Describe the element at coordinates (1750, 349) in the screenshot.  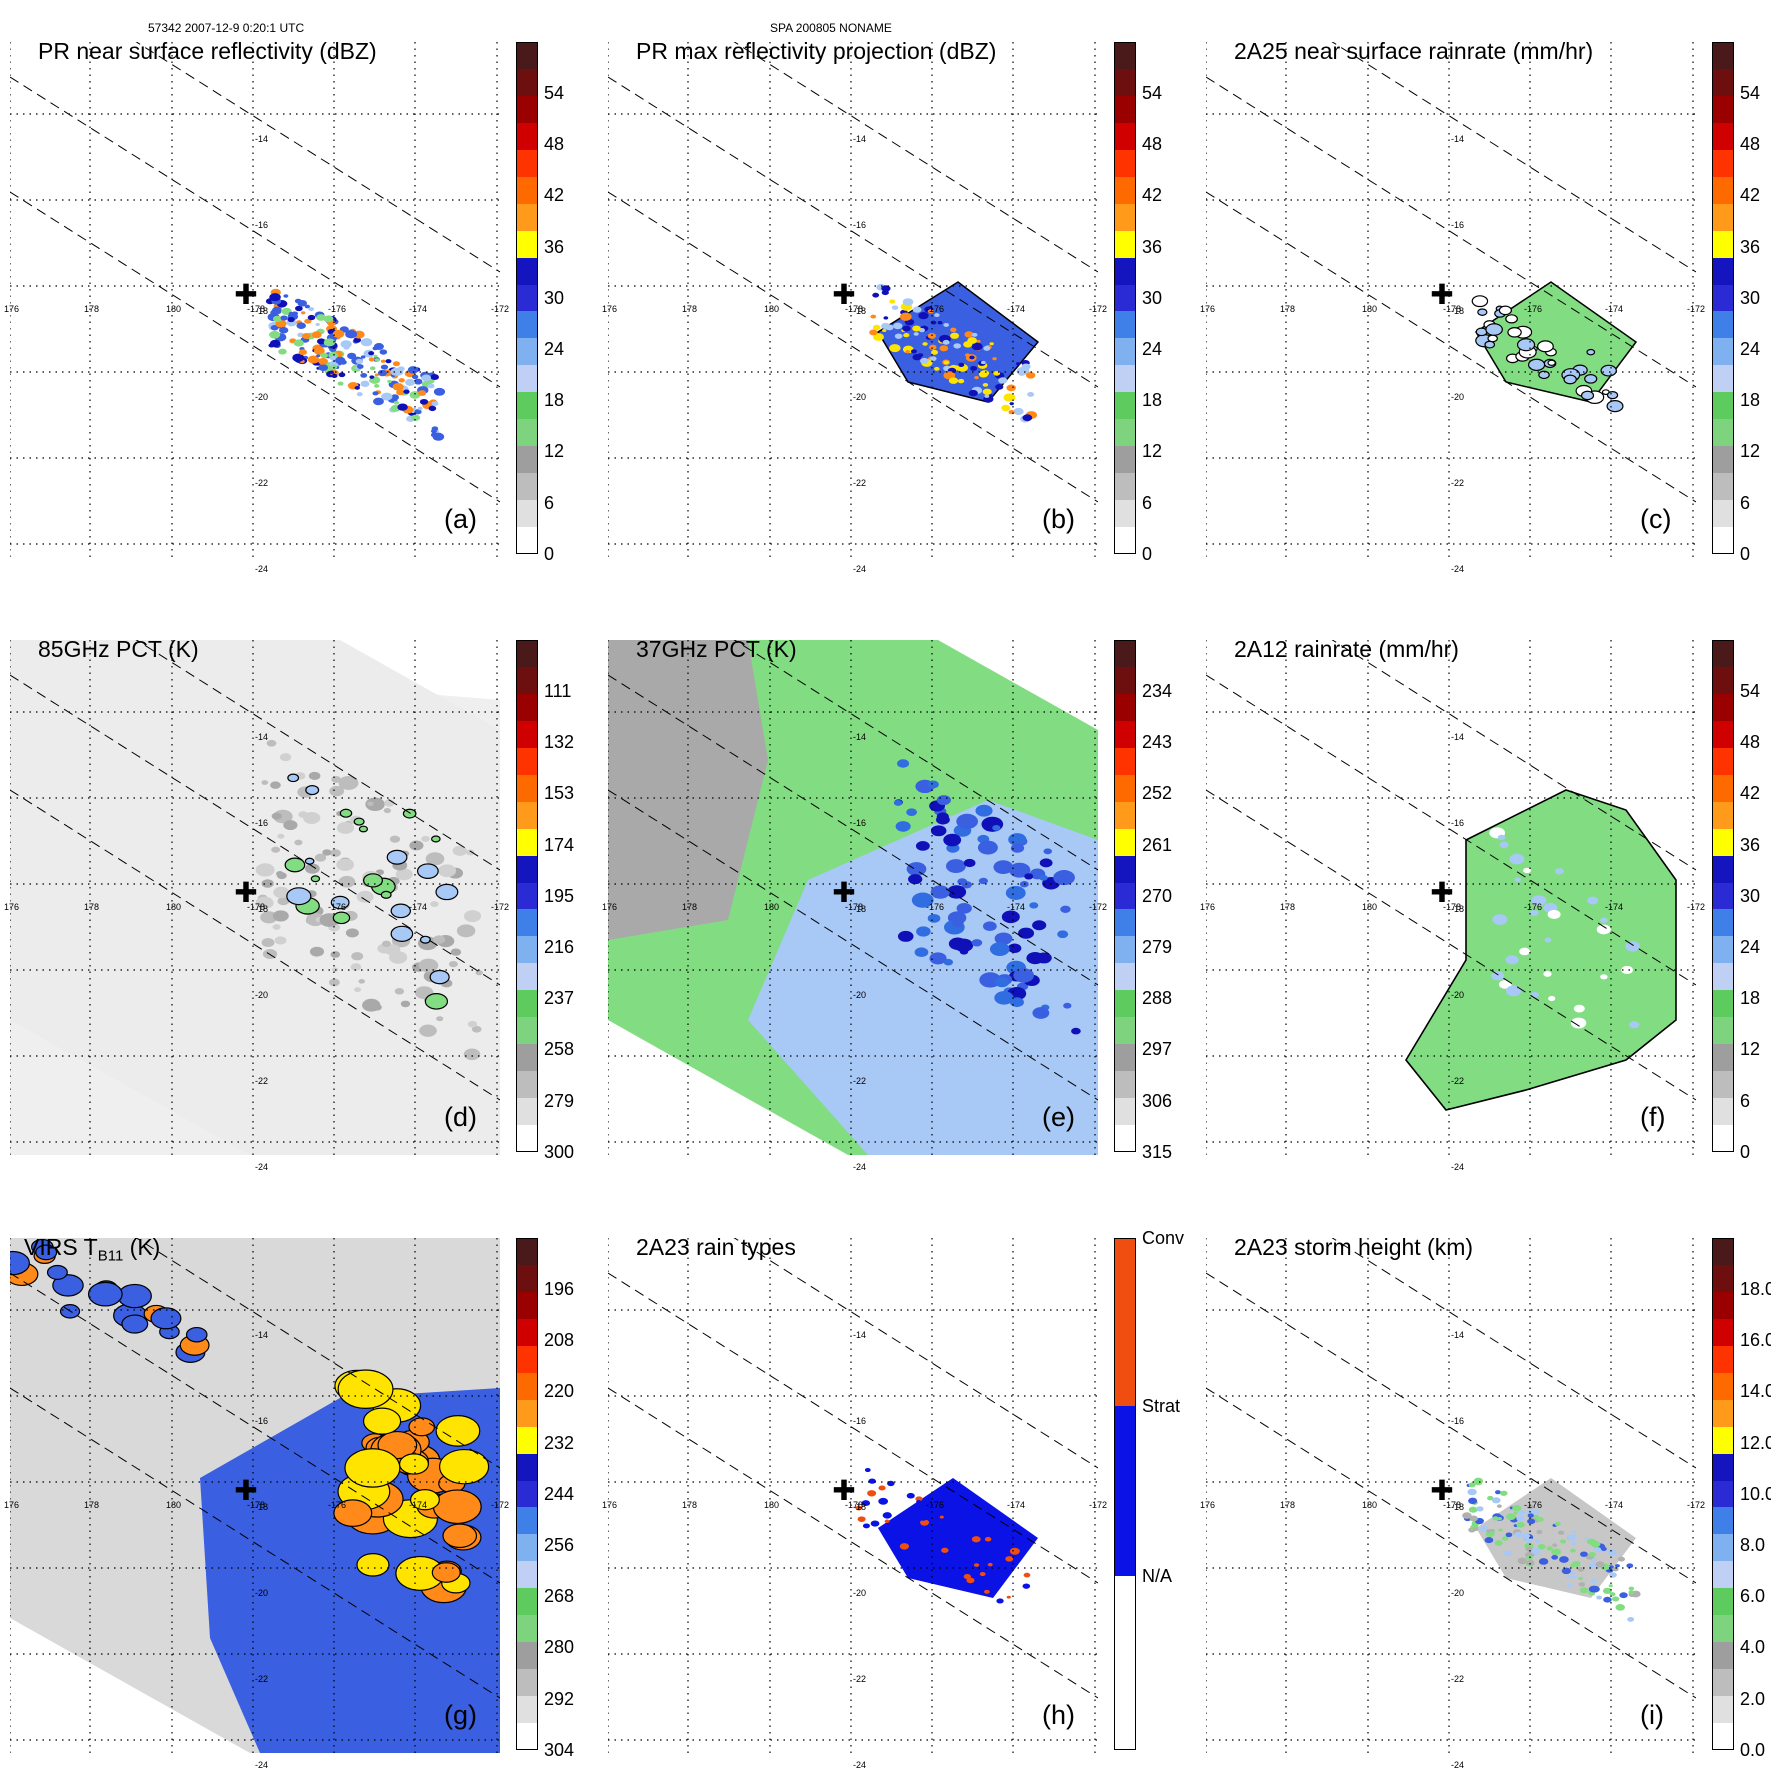
I see `colorbar-tick: 24` at that location.